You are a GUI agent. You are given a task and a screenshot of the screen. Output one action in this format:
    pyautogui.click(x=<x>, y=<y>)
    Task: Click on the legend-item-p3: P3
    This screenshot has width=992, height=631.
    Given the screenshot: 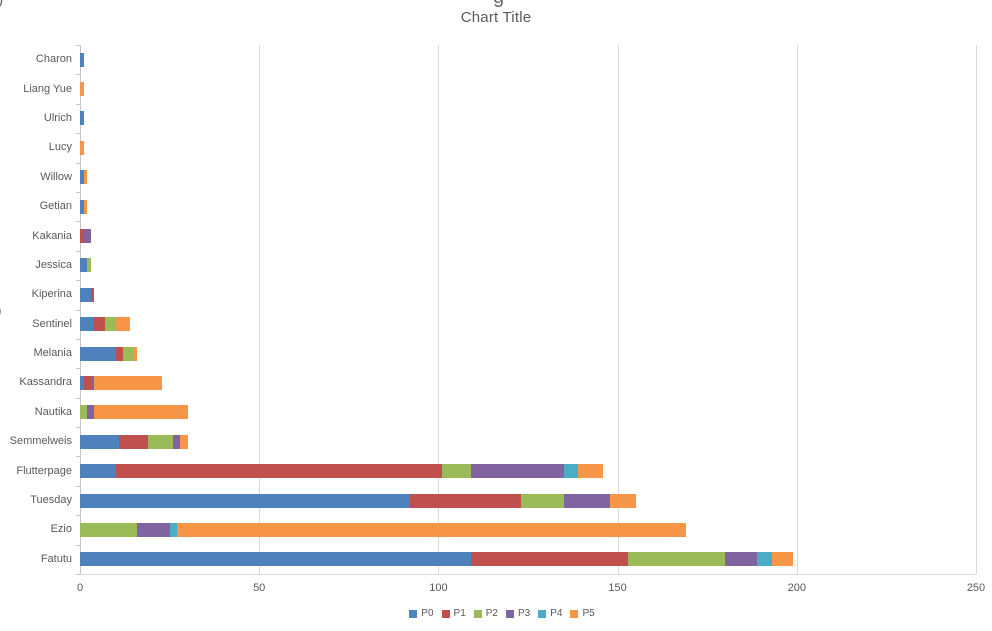 What is the action you would take?
    pyautogui.click(x=518, y=613)
    